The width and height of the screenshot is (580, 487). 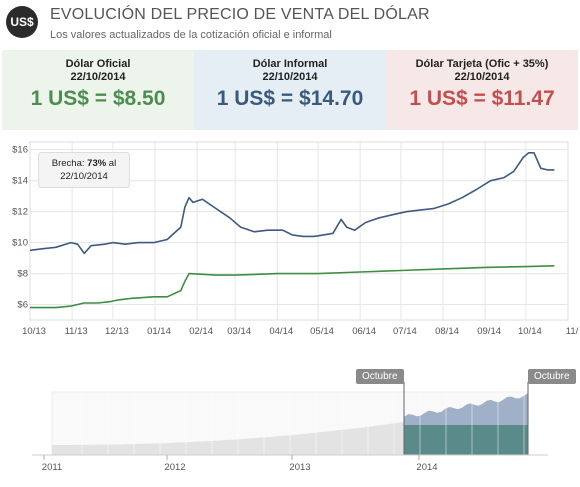 I want to click on y-tick-label: $10, so click(x=20, y=243).